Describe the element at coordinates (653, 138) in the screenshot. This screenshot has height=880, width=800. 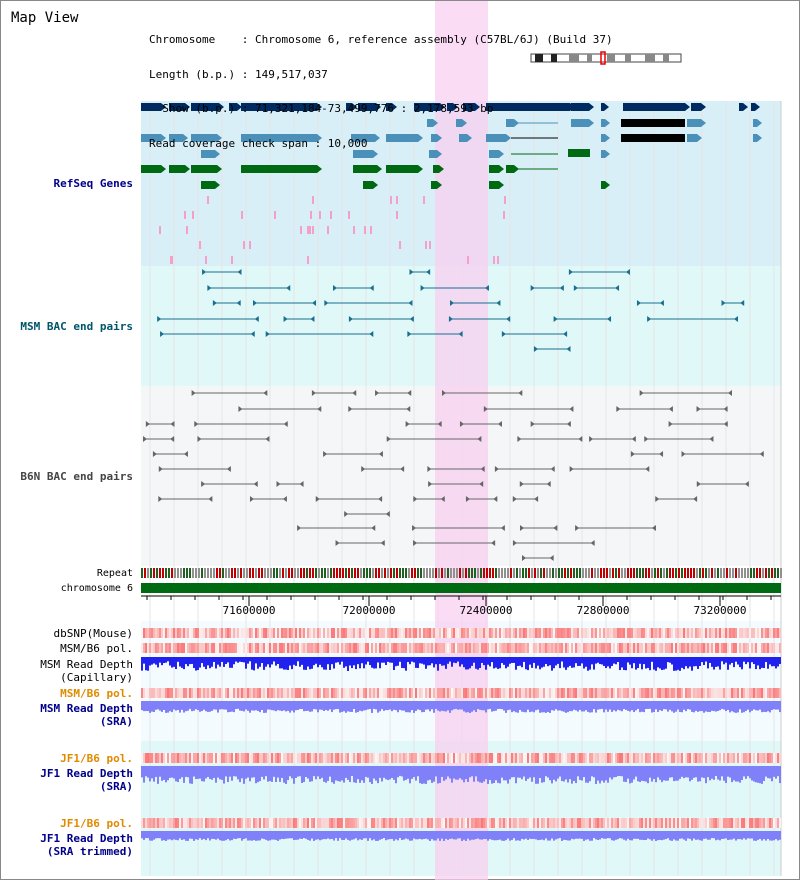
I see `gene-cluster` at that location.